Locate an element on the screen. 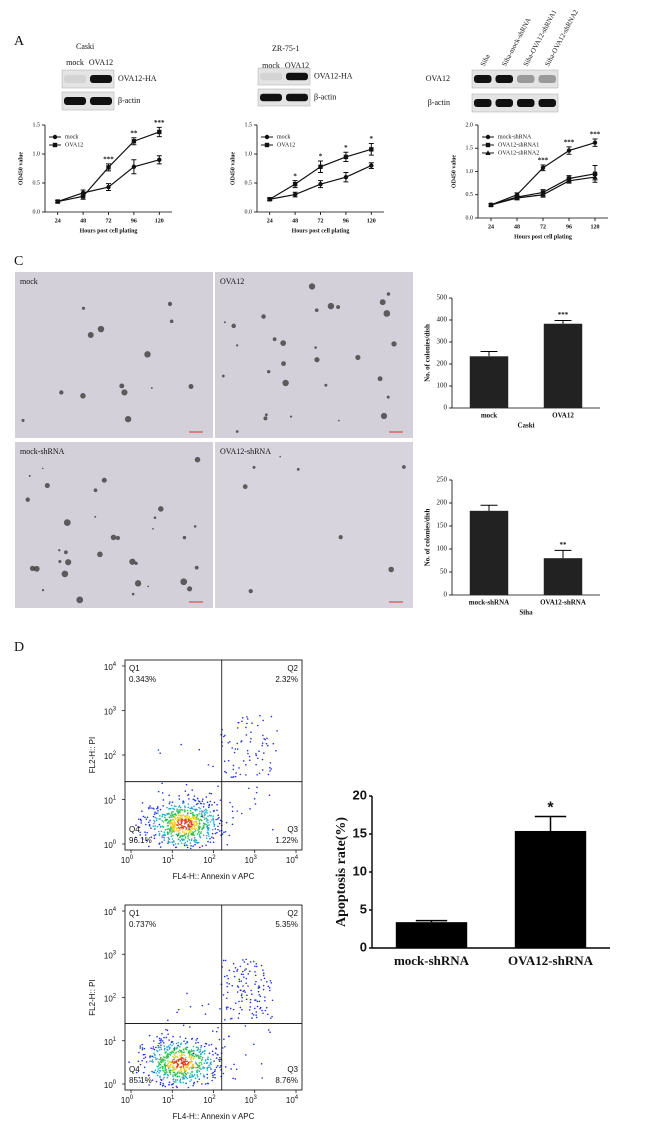 This screenshot has width=650, height=1126. y-tick-label: 100 is located at coordinates (110, 1085).